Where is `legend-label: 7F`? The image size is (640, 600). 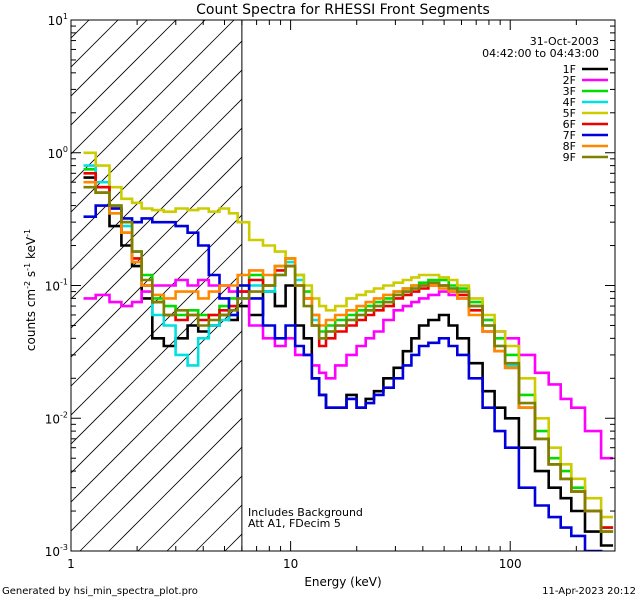 legend-label: 7F is located at coordinates (569, 135).